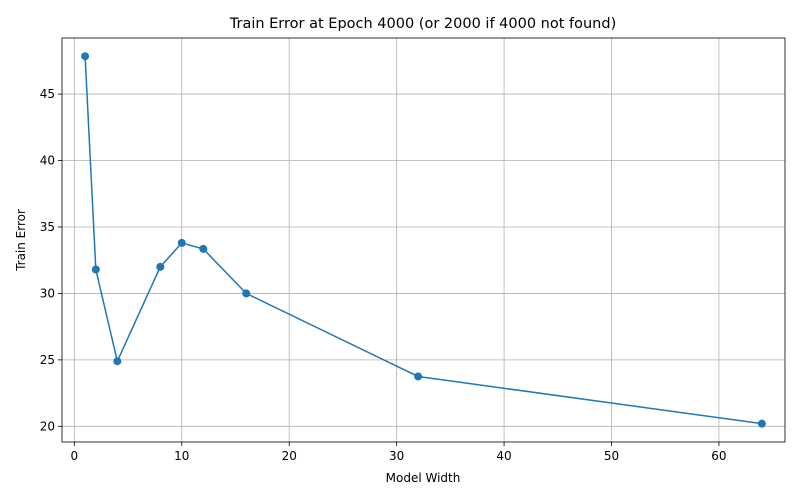 This screenshot has height=500, width=800. Describe the element at coordinates (47, 360) in the screenshot. I see `y-tick-label: 25` at that location.